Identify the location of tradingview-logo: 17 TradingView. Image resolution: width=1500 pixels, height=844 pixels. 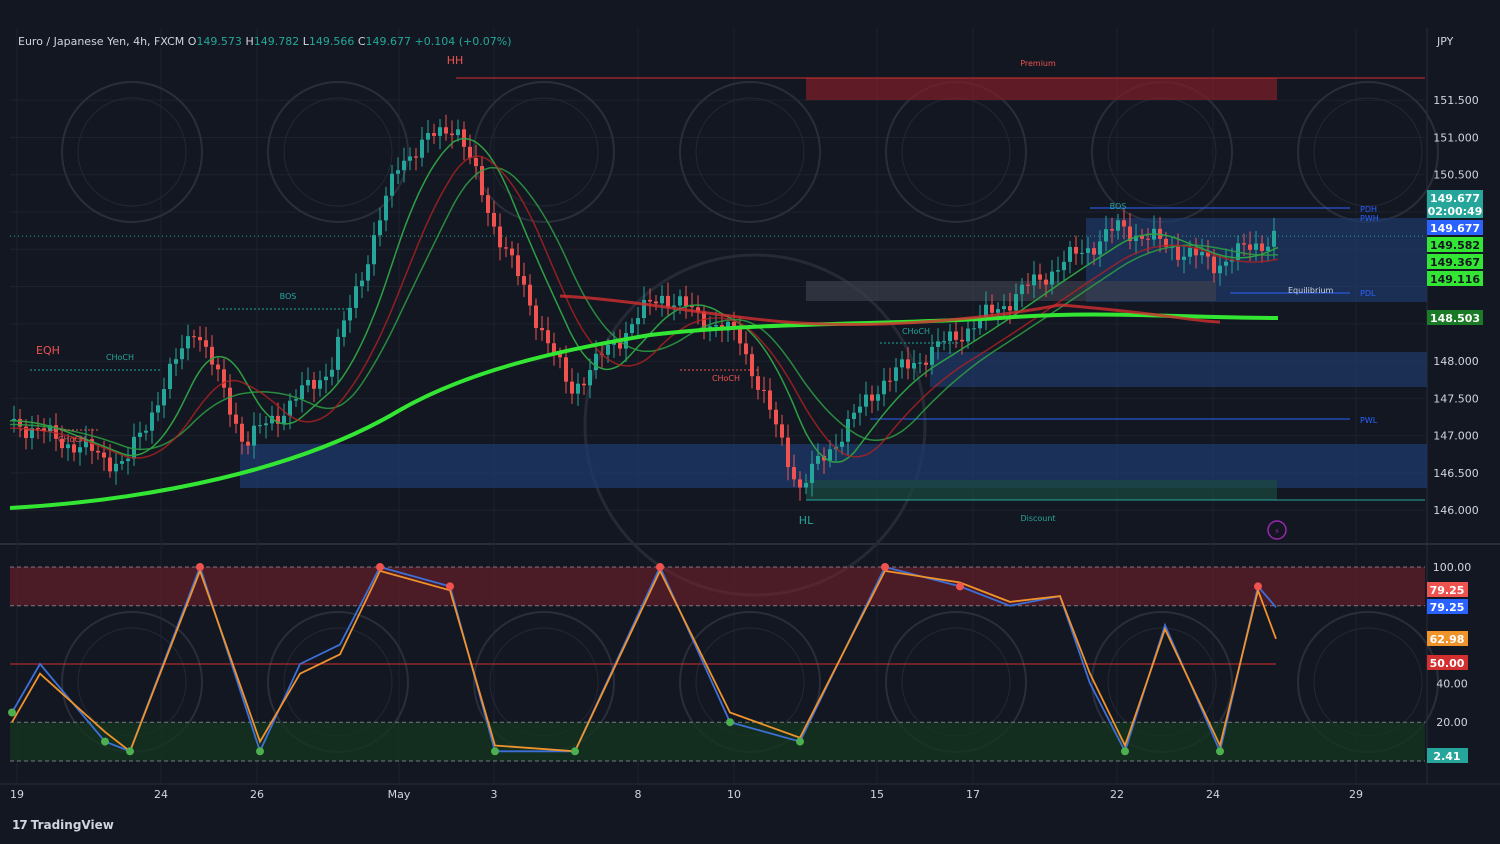
(63, 825).